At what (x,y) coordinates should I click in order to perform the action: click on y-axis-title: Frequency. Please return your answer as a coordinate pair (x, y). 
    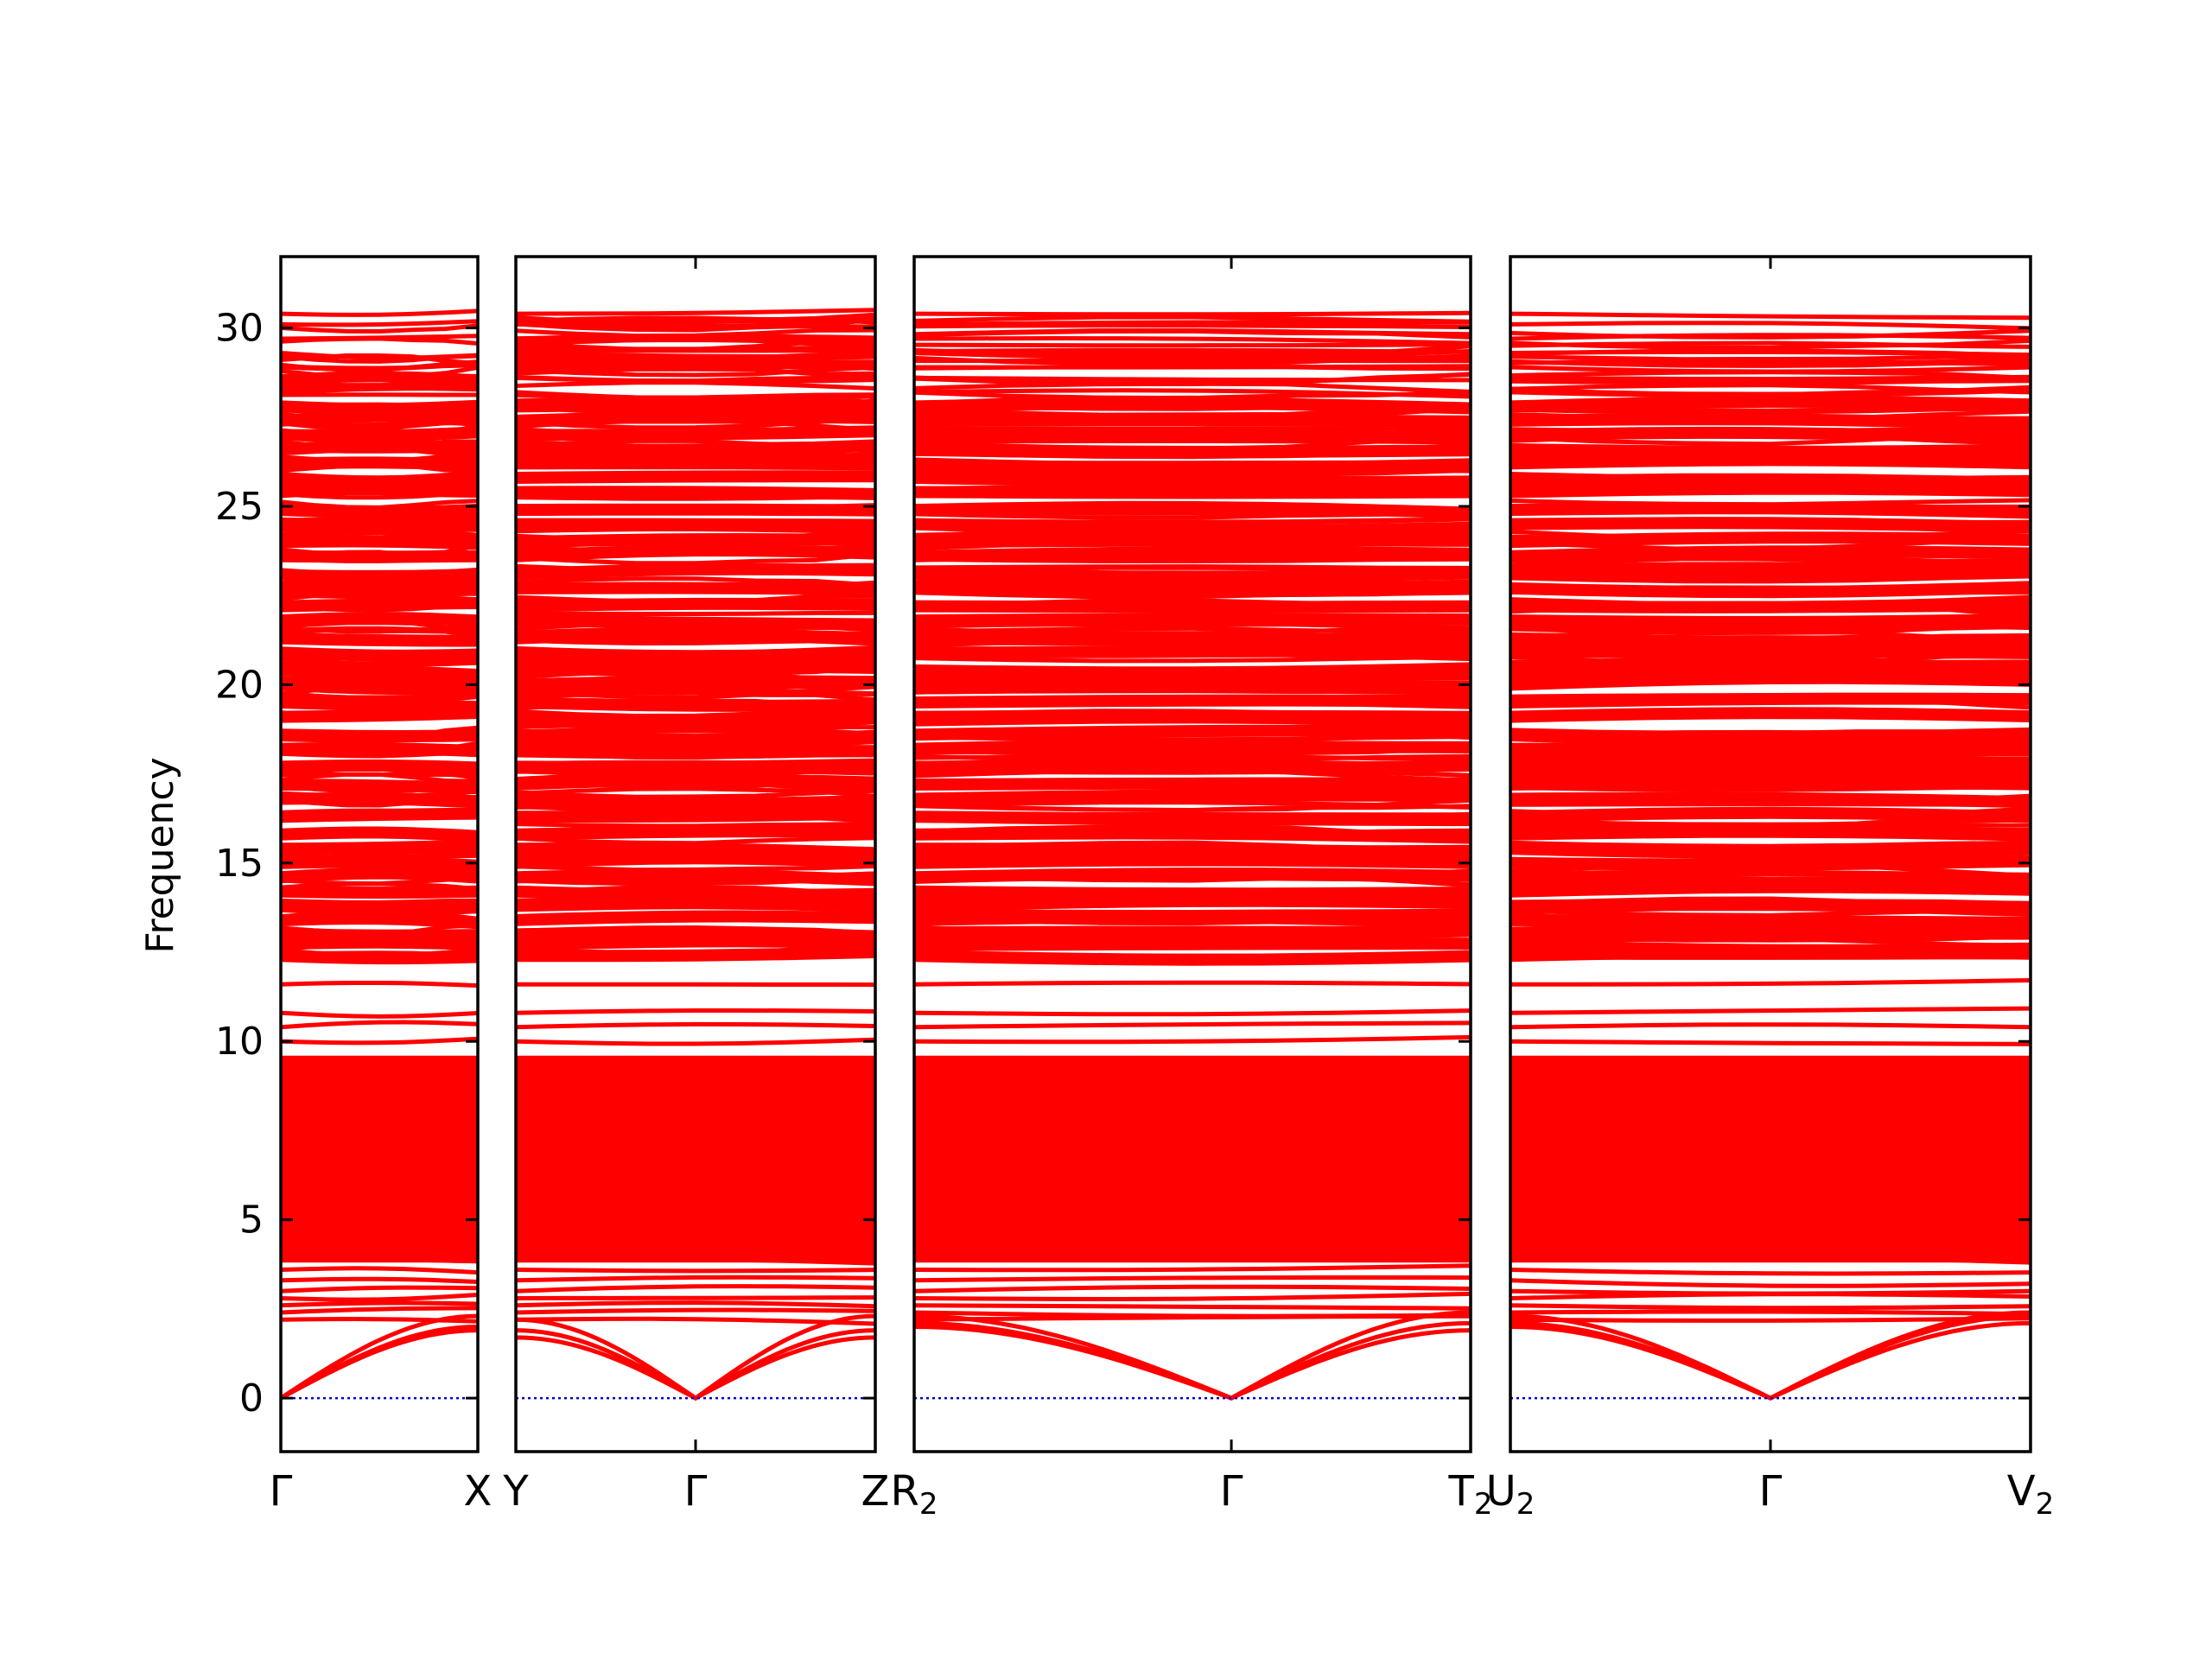
    Looking at the image, I should click on (160, 855).